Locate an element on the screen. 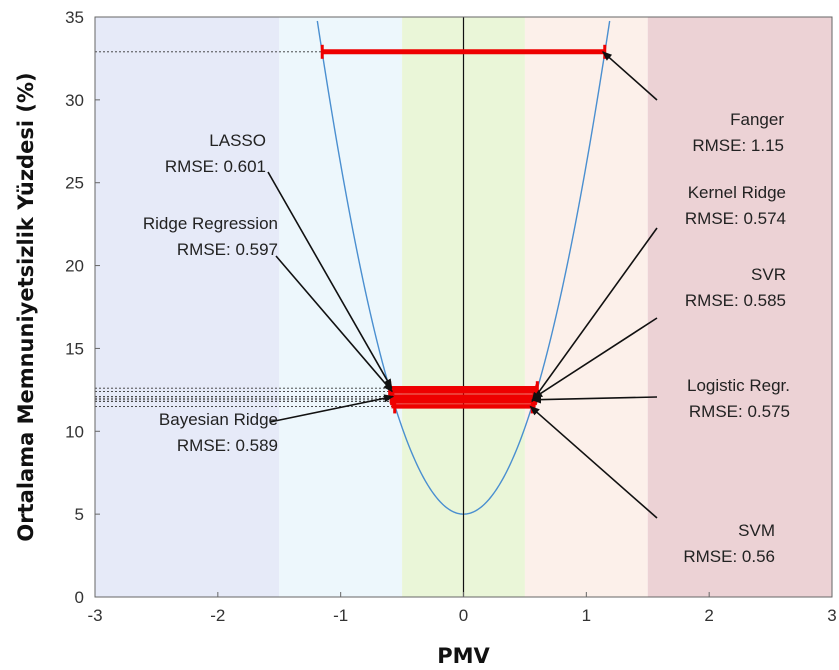 This screenshot has height=670, width=839. y-tick-label-5: 25 is located at coordinates (74, 183).